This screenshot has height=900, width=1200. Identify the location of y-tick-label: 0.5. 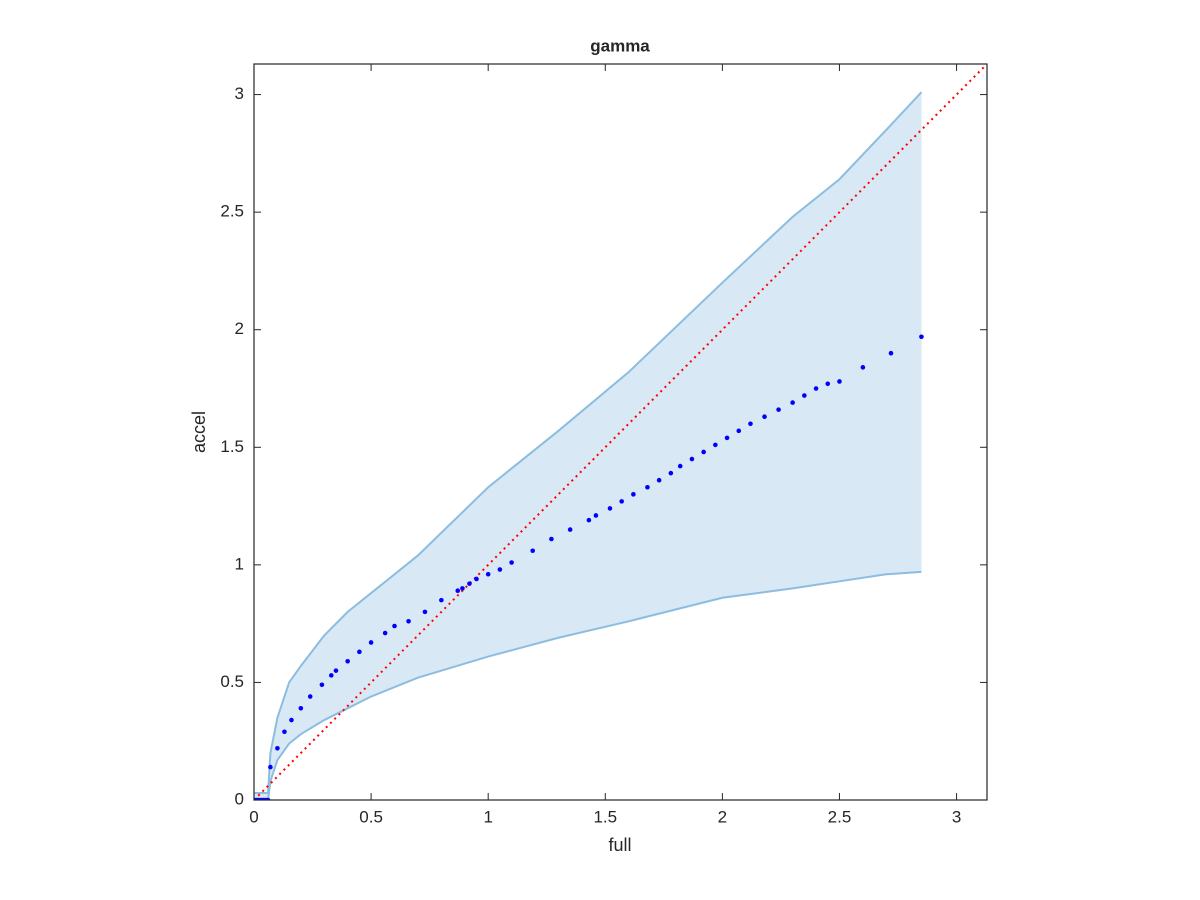
(232, 681).